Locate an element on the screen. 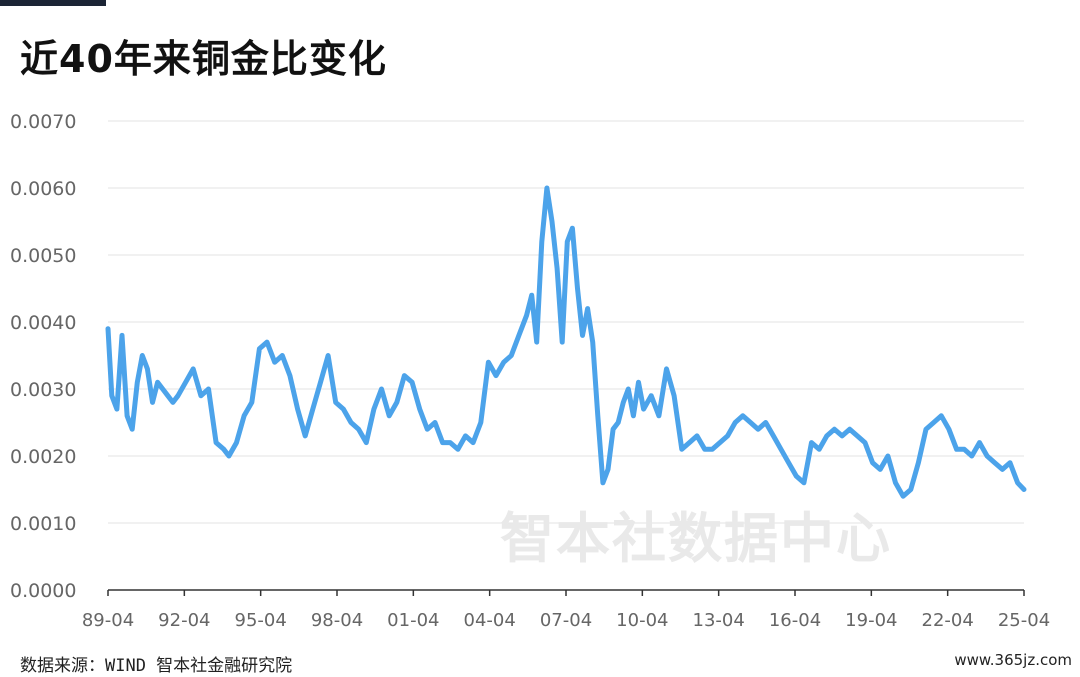 The image size is (1080, 677). y-tick-label: 0.0010 is located at coordinates (43, 524).